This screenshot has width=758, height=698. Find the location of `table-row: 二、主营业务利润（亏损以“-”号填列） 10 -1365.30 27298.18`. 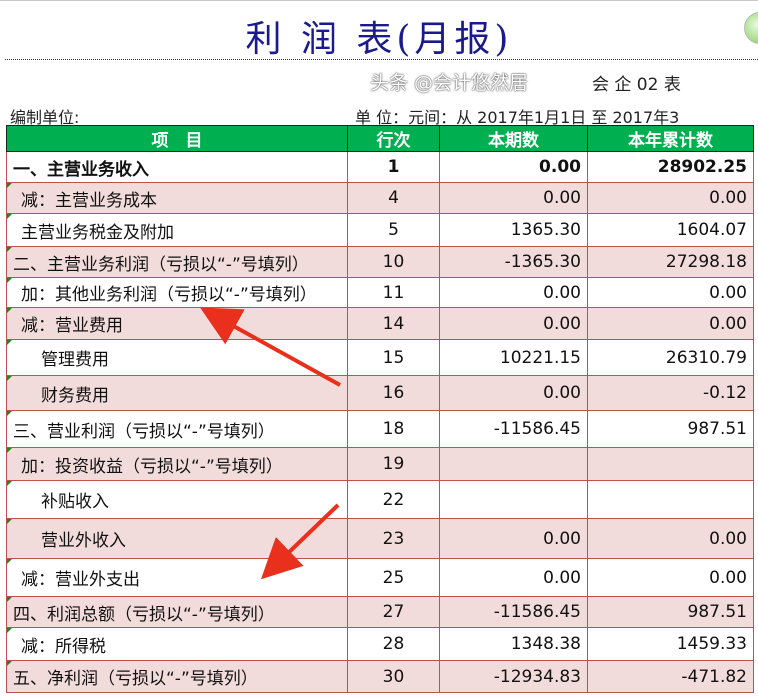

table-row: 二、主营业务利润（亏损以“-”号填列） 10 -1365.30 27298.18 is located at coordinates (380, 262).